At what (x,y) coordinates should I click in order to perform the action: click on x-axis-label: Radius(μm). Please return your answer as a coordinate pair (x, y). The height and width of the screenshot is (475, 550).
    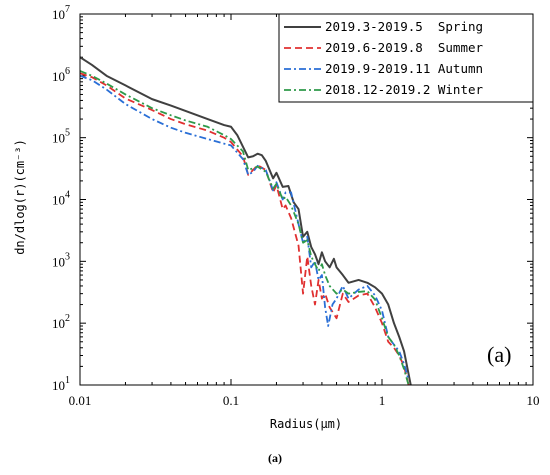
    Looking at the image, I should click on (306, 424).